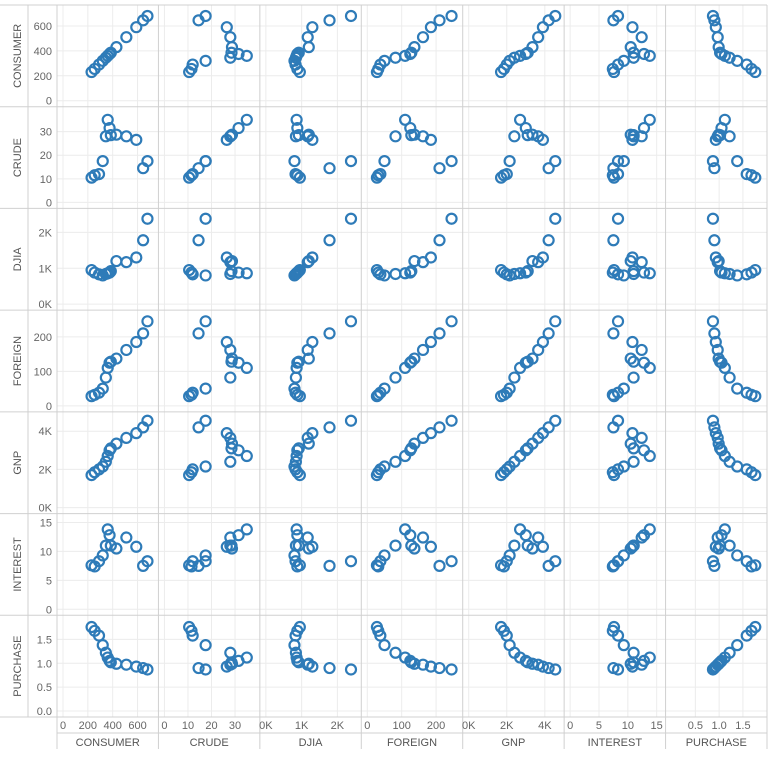 Image resolution: width=775 pixels, height=759 pixels. What do you see at coordinates (235, 726) in the screenshot?
I see `col-tick-label: 30` at bounding box center [235, 726].